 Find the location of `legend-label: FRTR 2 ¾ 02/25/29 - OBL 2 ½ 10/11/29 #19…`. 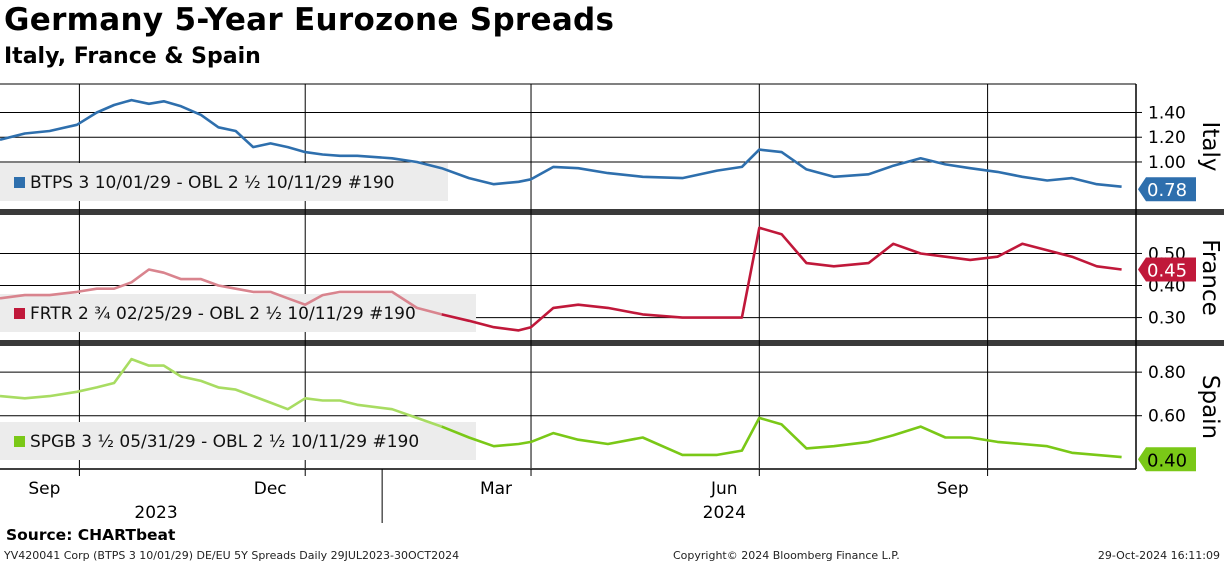

legend-label: FRTR 2 ¾ 02/25/29 - OBL 2 ½ 10/11/29 #19… is located at coordinates (223, 314).